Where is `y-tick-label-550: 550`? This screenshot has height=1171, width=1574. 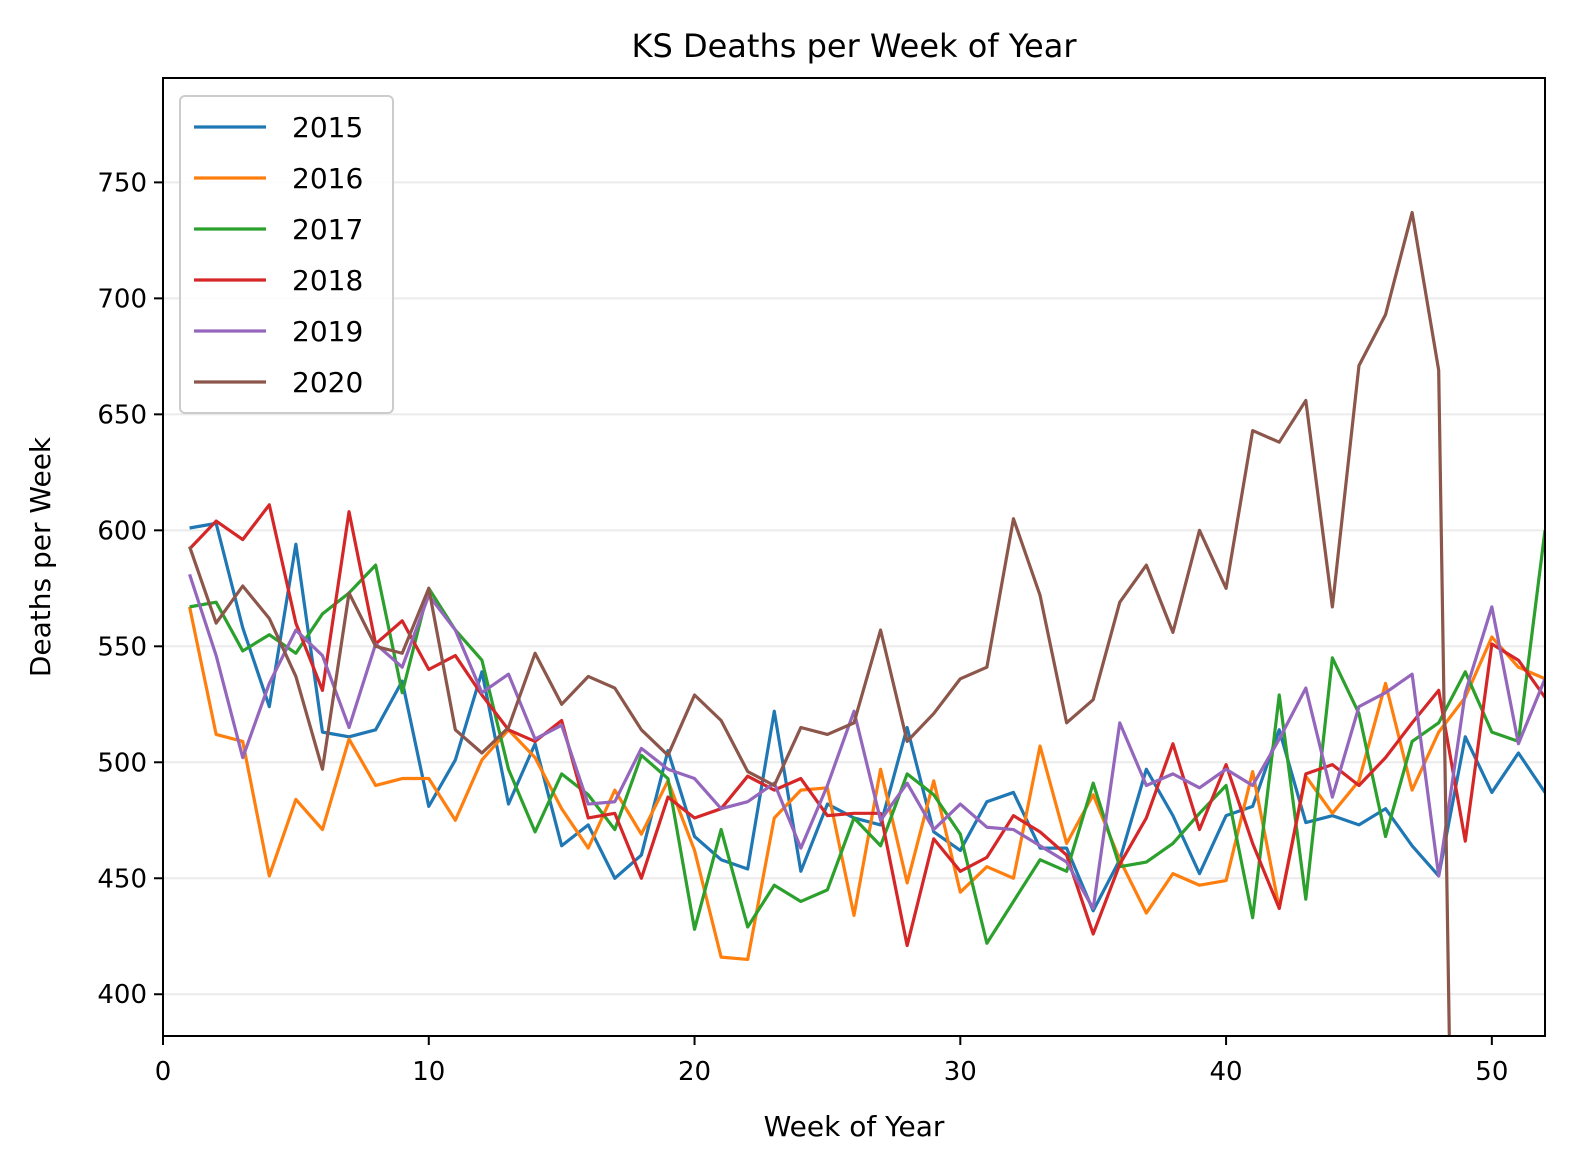 y-tick-label-550: 550 is located at coordinates (122, 647).